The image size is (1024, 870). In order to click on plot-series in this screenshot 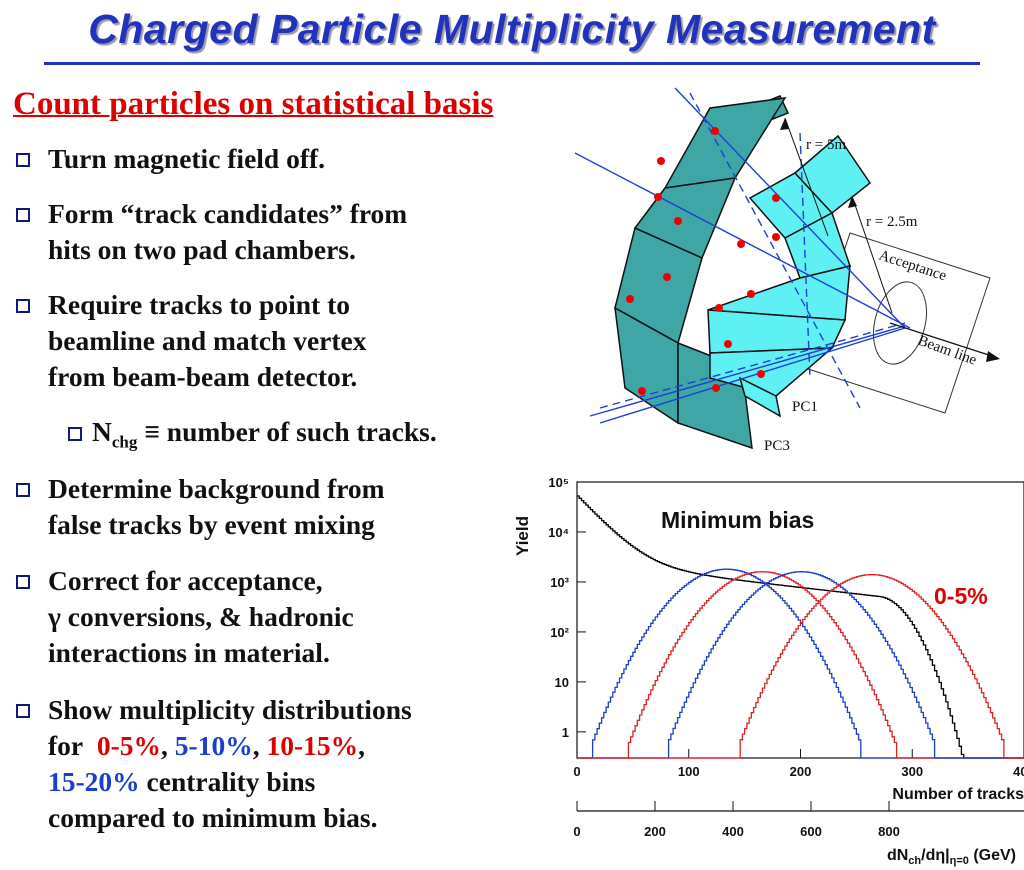, I will do `click(800, 627)`.